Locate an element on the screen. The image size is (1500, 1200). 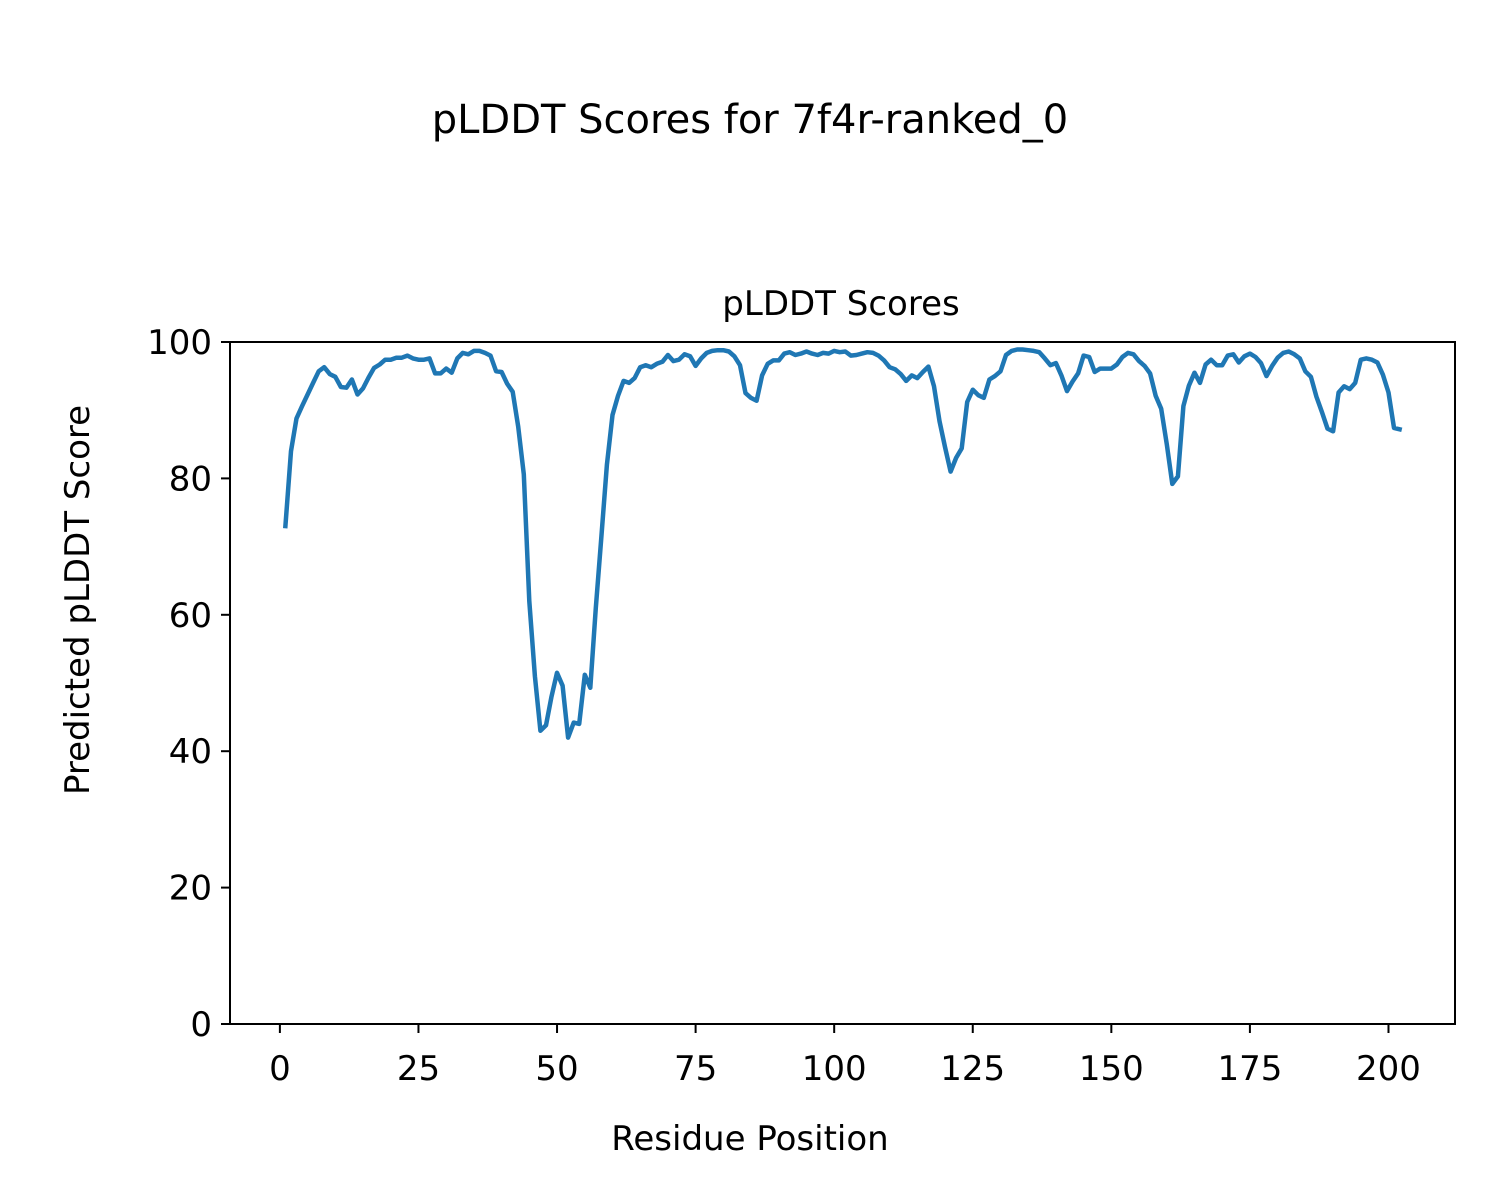
x-tick-label: 25 is located at coordinates (418, 1069).